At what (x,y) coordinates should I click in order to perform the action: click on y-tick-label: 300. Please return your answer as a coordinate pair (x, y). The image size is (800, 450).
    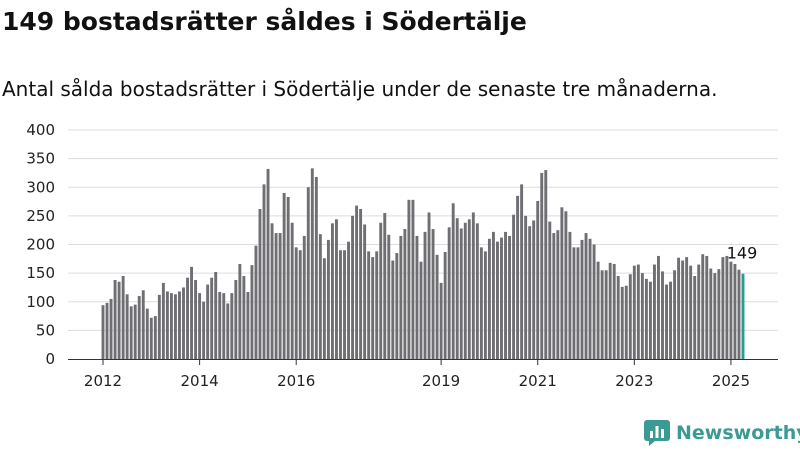
    Looking at the image, I should click on (40, 187).